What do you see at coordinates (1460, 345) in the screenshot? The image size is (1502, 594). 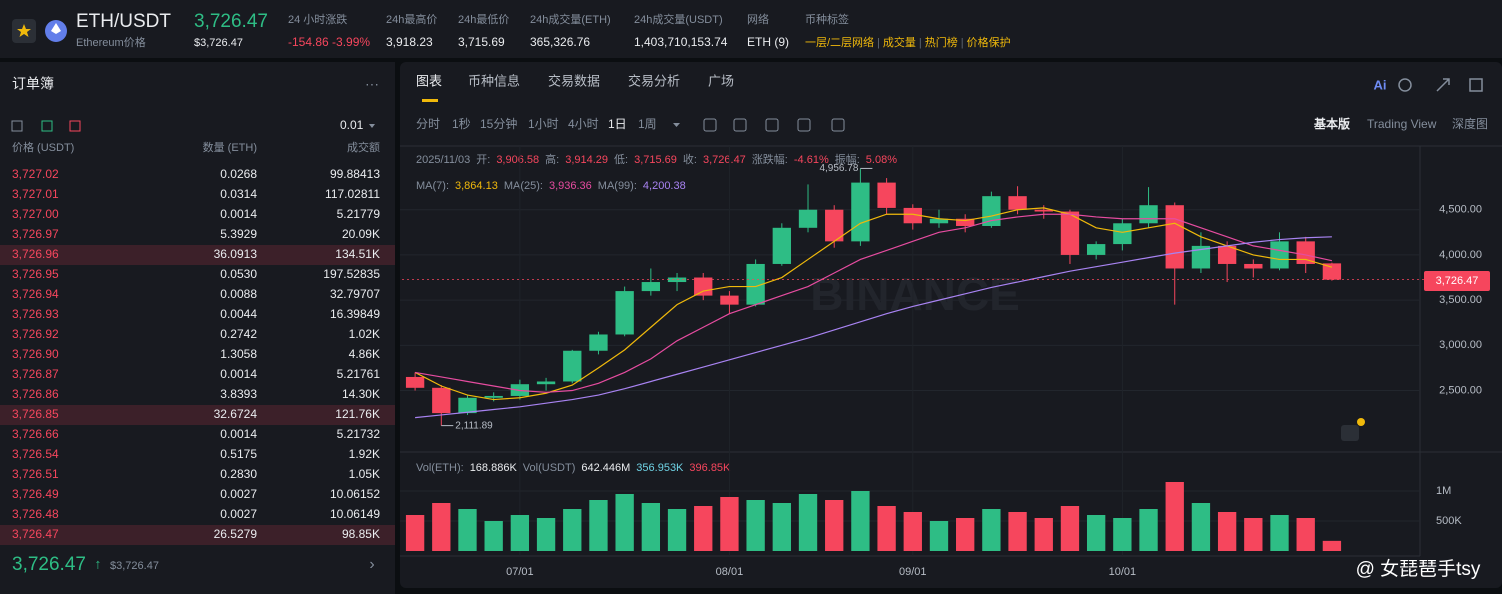 I see `y-tick-label: 3,000.00` at bounding box center [1460, 345].